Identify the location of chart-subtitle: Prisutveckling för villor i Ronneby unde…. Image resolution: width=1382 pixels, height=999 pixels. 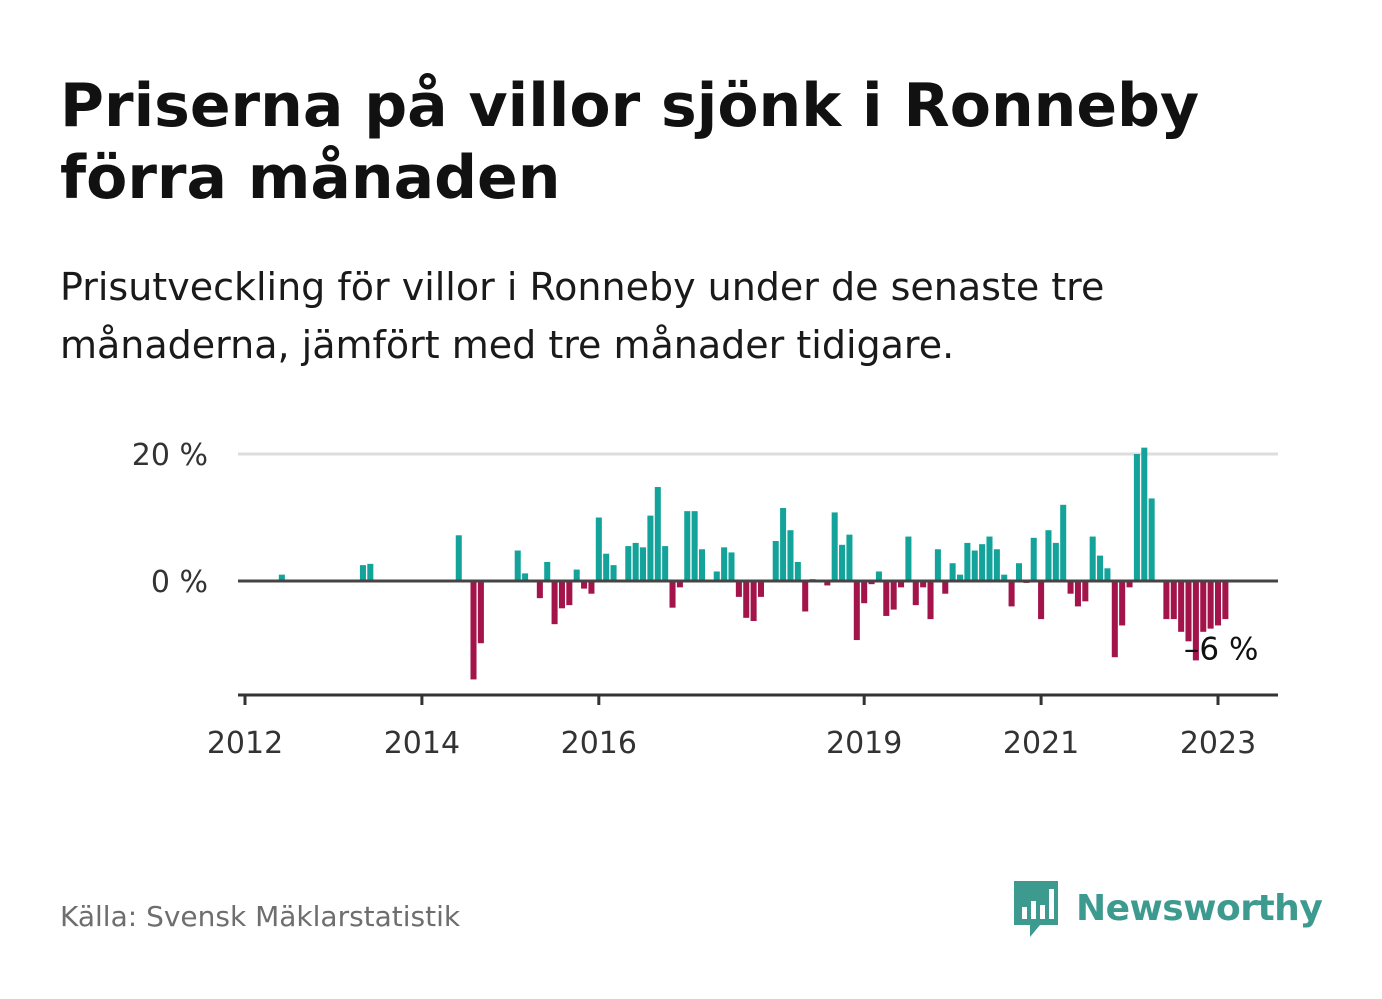
(582, 316).